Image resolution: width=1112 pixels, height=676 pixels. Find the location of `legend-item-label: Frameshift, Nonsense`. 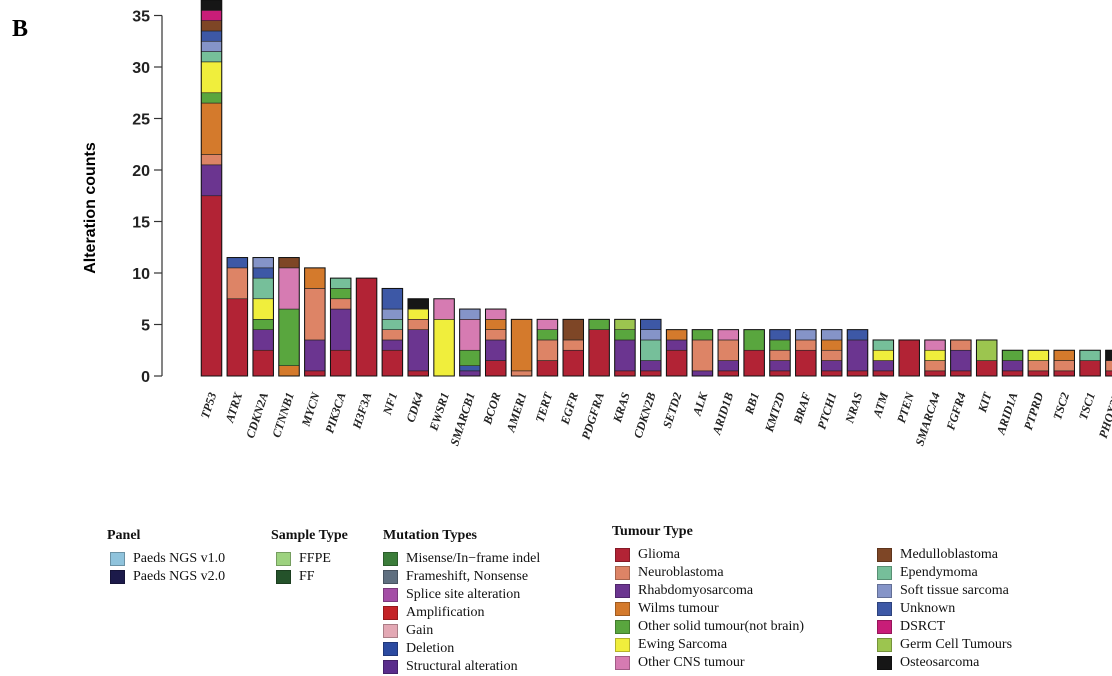

legend-item-label: Frameshift, Nonsense is located at coordinates (467, 576).